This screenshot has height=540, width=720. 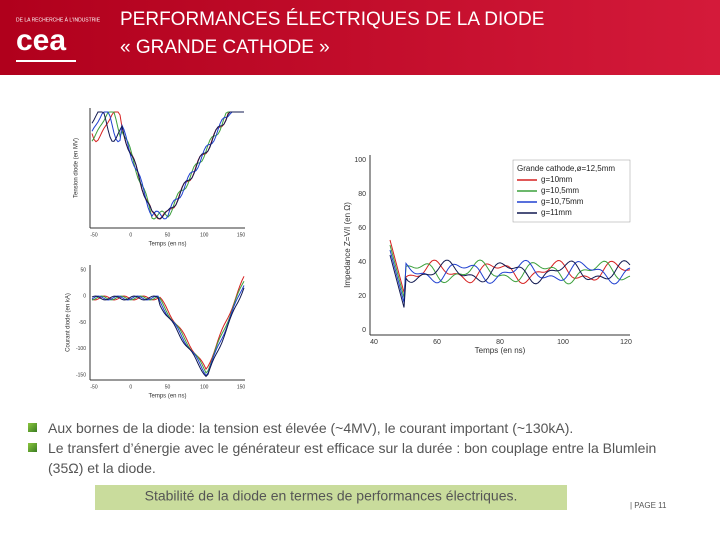 I want to click on y-tick-label: -50, so click(x=82, y=323).